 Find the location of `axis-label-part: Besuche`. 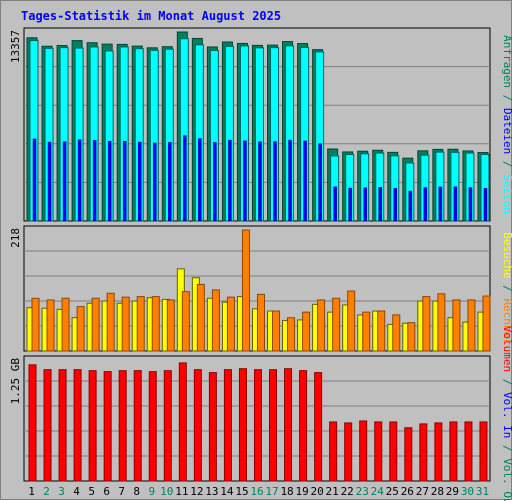

axis-label-part: Besuche is located at coordinates (506, 255).